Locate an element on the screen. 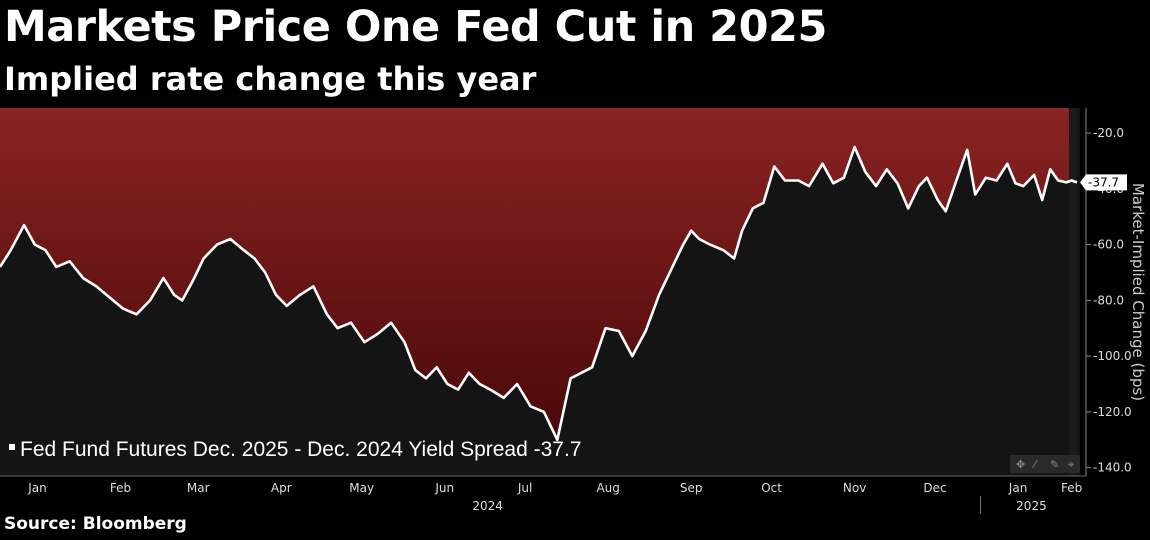 This screenshot has width=1150, height=540. x-tick-label: Aug is located at coordinates (607, 488).